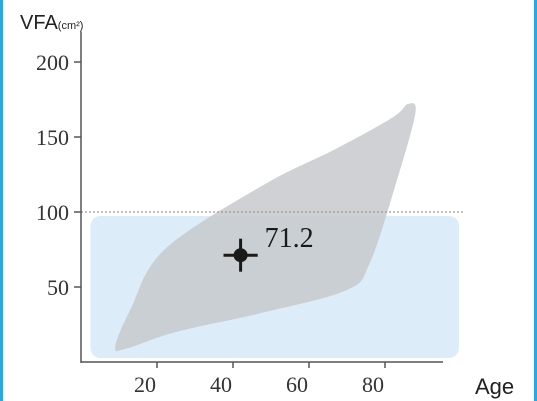  I want to click on x-axis-label: Age, so click(494, 386).